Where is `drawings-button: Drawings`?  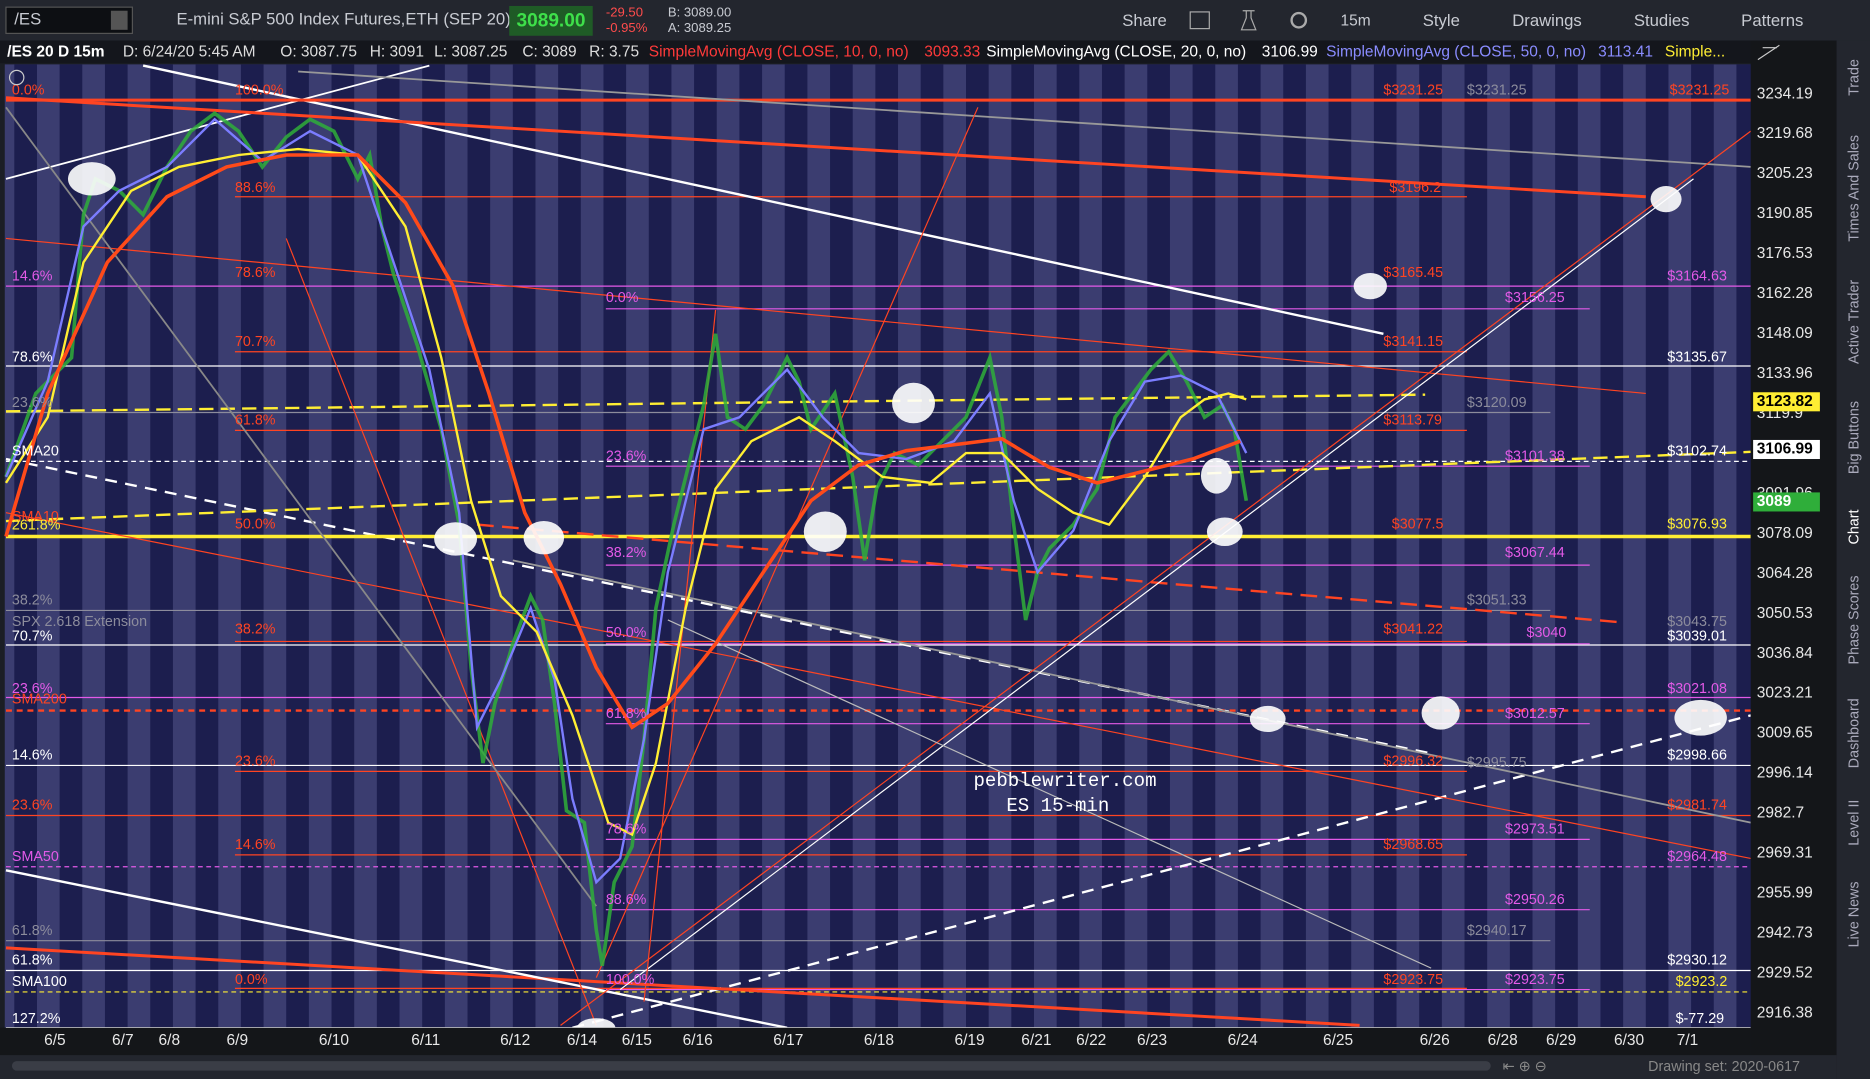 drawings-button: Drawings is located at coordinates (1547, 20).